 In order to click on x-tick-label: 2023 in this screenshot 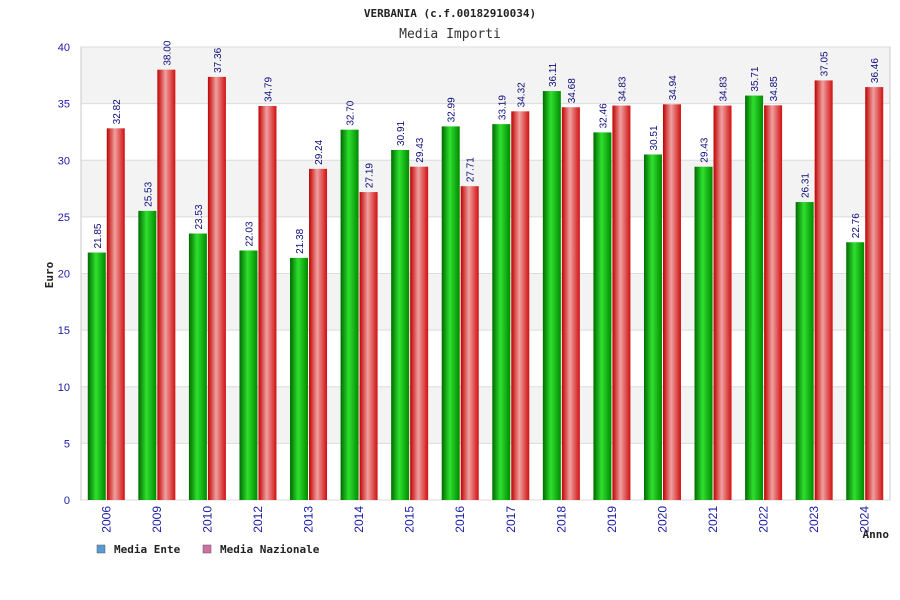, I will do `click(814, 519)`.